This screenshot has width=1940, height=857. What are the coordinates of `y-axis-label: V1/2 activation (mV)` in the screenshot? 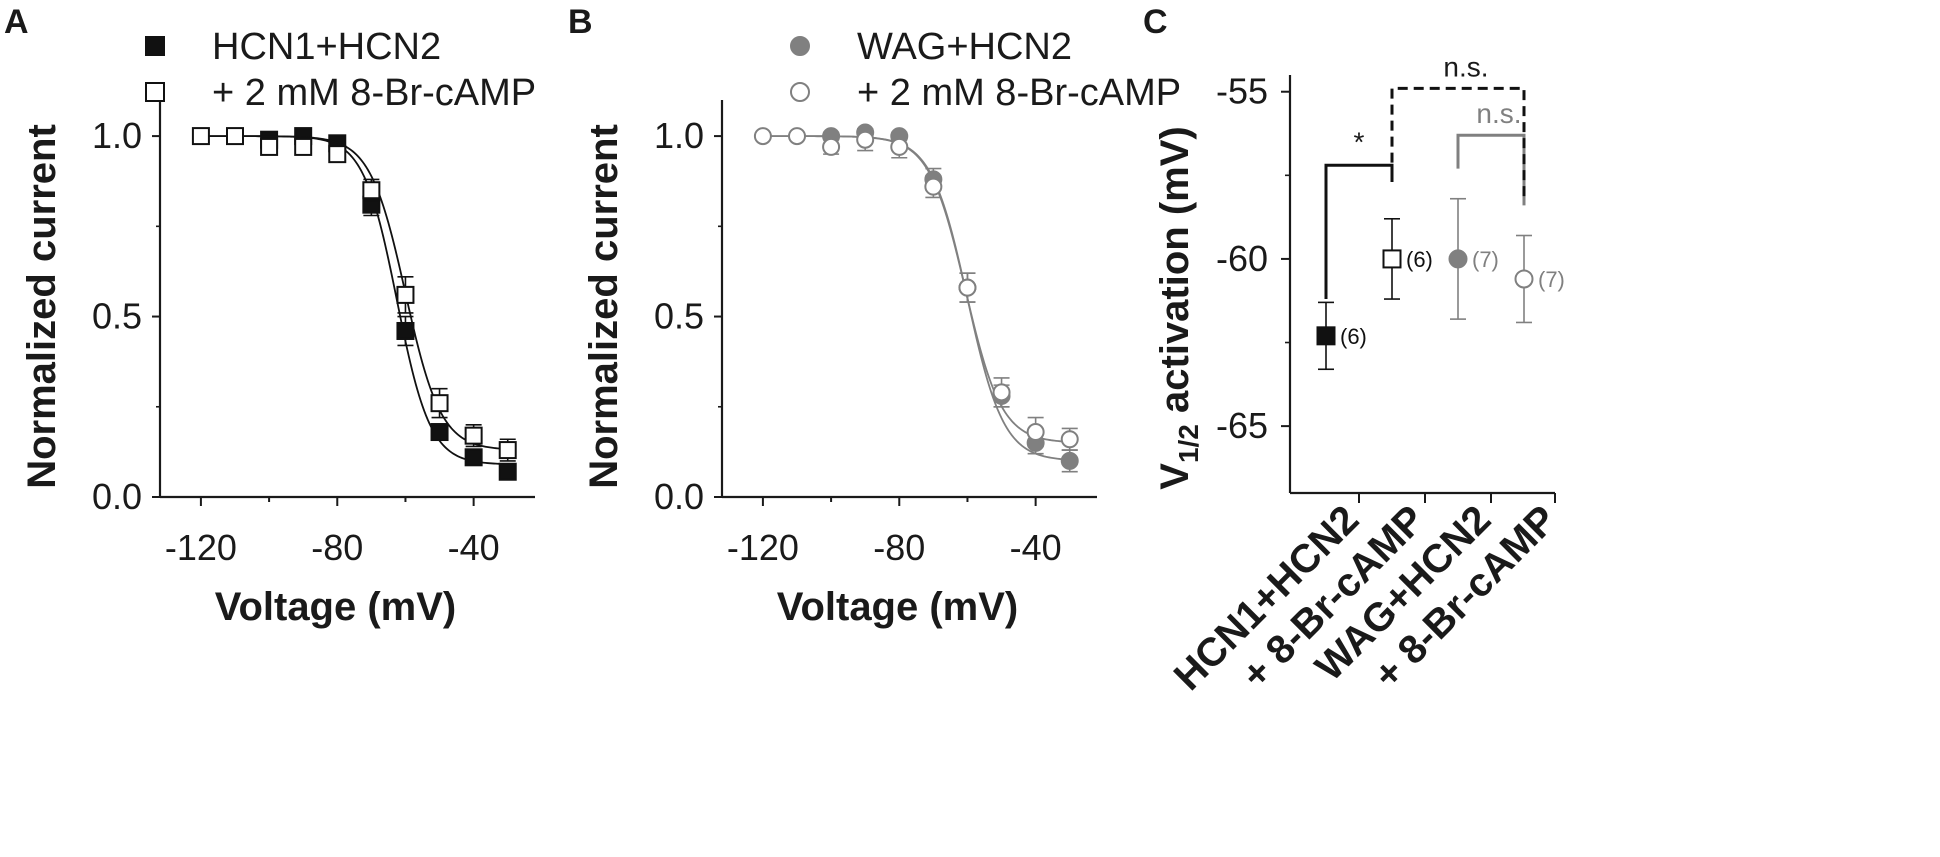 It's located at (1178, 307).